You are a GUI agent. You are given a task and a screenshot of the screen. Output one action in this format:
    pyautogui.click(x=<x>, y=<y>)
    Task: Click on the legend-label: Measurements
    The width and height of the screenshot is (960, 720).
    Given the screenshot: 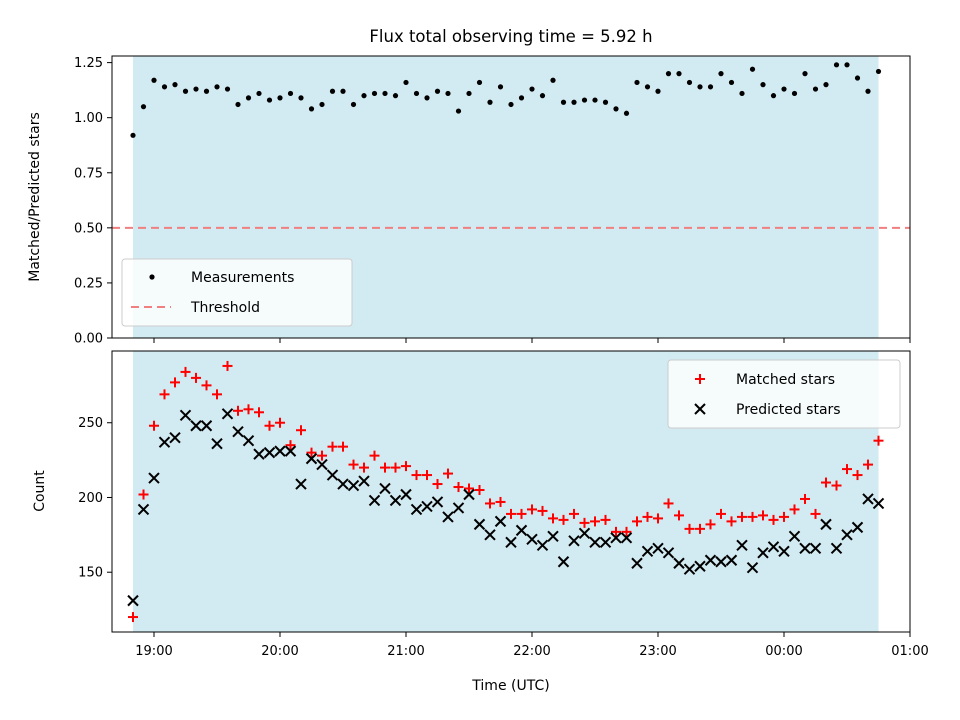 What is the action you would take?
    pyautogui.click(x=242, y=278)
    